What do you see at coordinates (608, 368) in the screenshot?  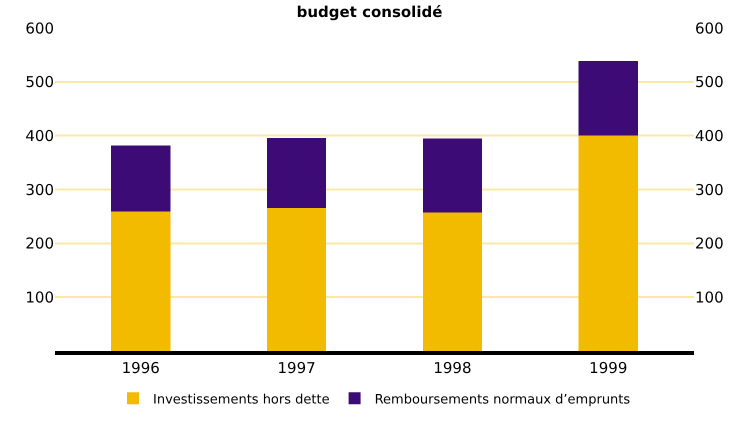 I see `x-tick-label: 1999` at bounding box center [608, 368].